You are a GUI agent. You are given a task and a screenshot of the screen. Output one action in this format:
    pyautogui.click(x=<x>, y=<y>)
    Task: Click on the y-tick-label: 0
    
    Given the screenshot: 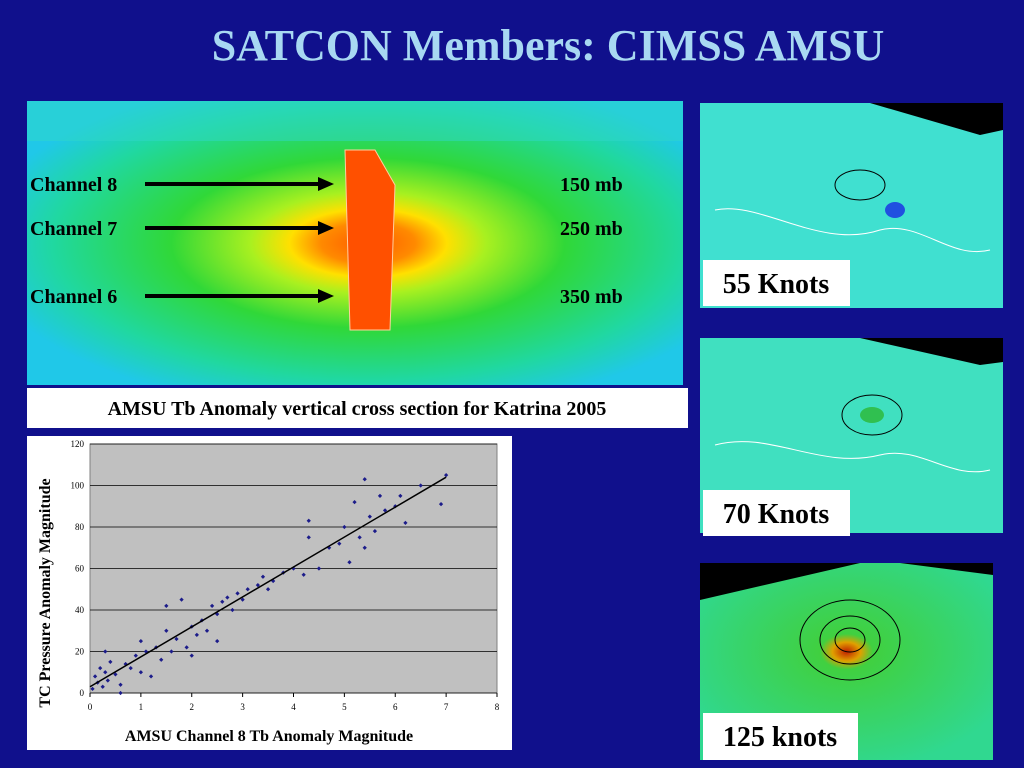 What is the action you would take?
    pyautogui.click(x=82, y=693)
    